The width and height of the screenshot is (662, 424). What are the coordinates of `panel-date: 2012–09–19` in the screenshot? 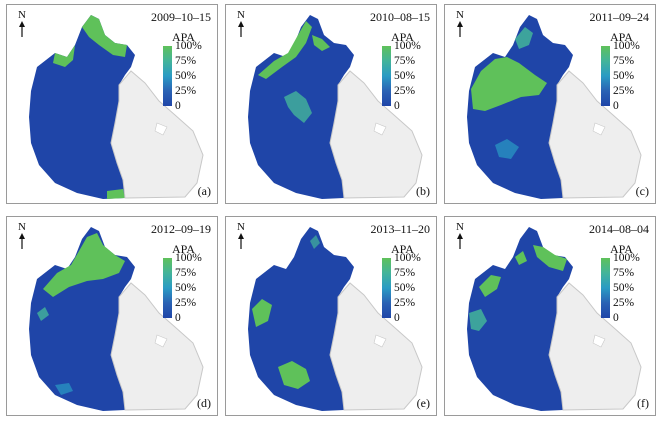 It's located at (181, 229).